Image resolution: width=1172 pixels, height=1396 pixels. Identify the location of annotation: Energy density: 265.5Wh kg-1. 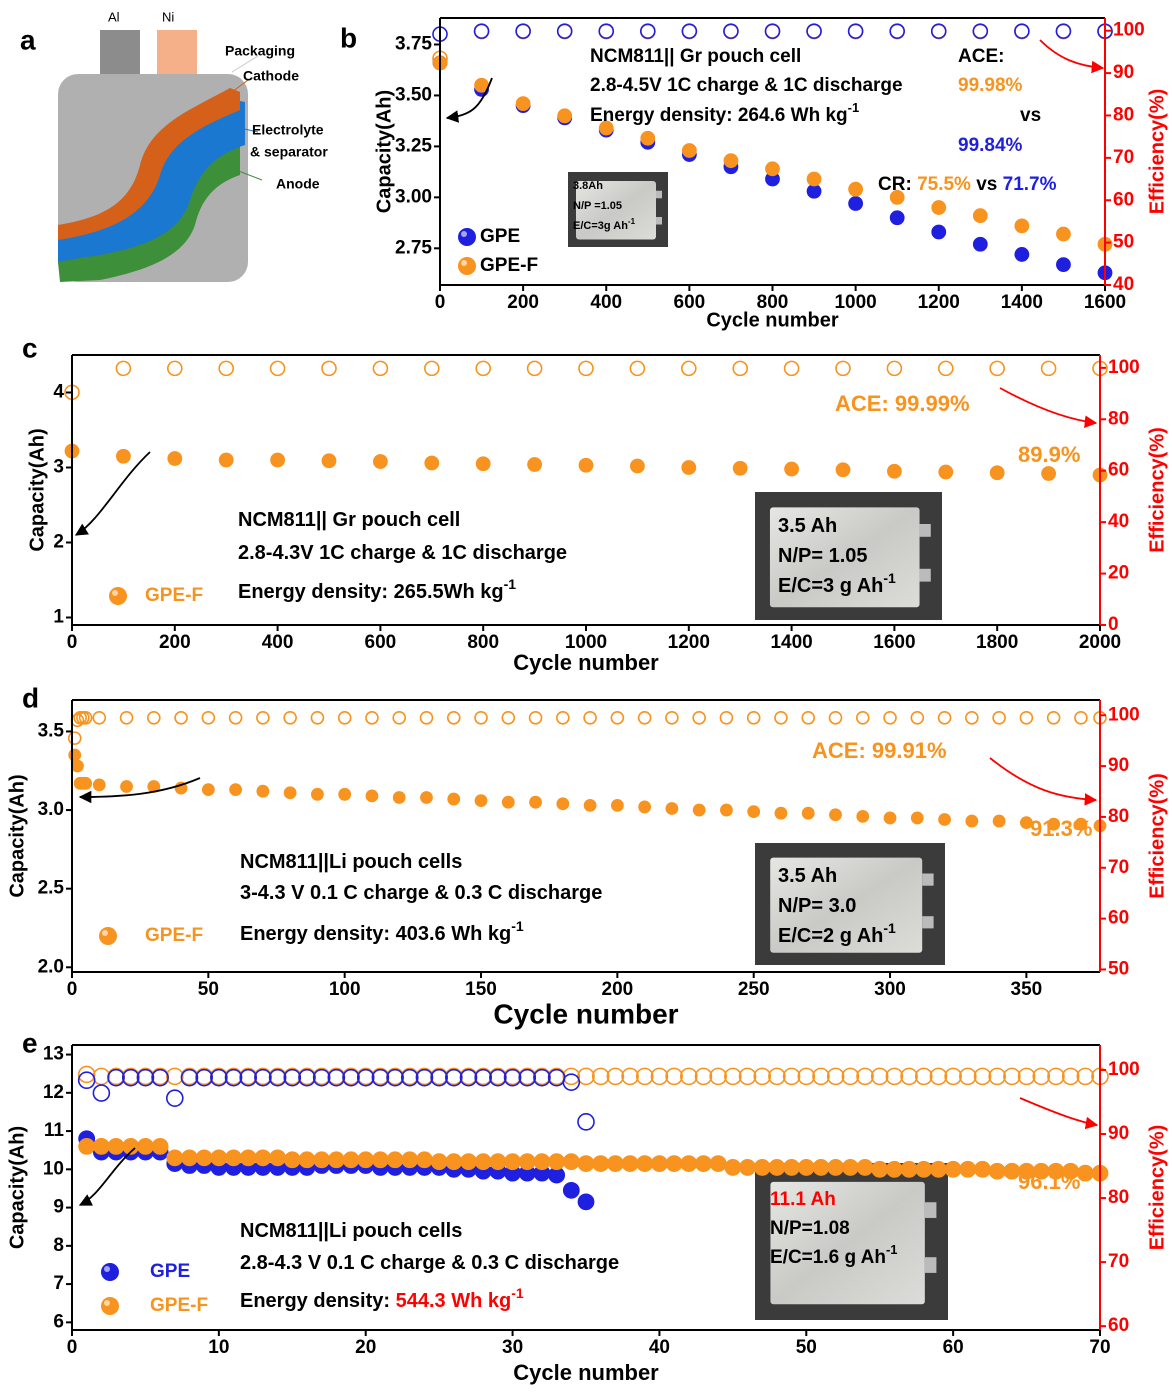
(377, 590).